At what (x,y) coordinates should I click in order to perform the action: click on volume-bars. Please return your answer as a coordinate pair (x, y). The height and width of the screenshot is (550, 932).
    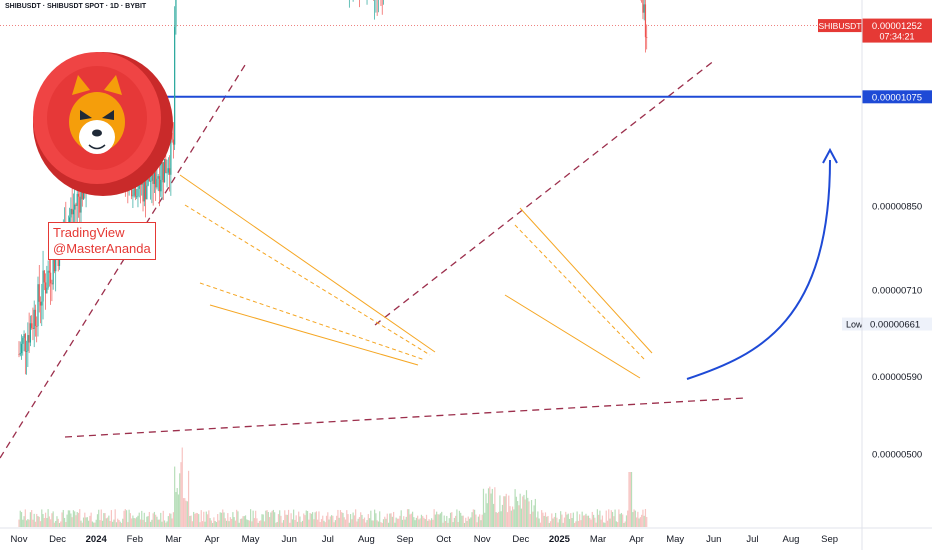
    Looking at the image, I should click on (333, 487).